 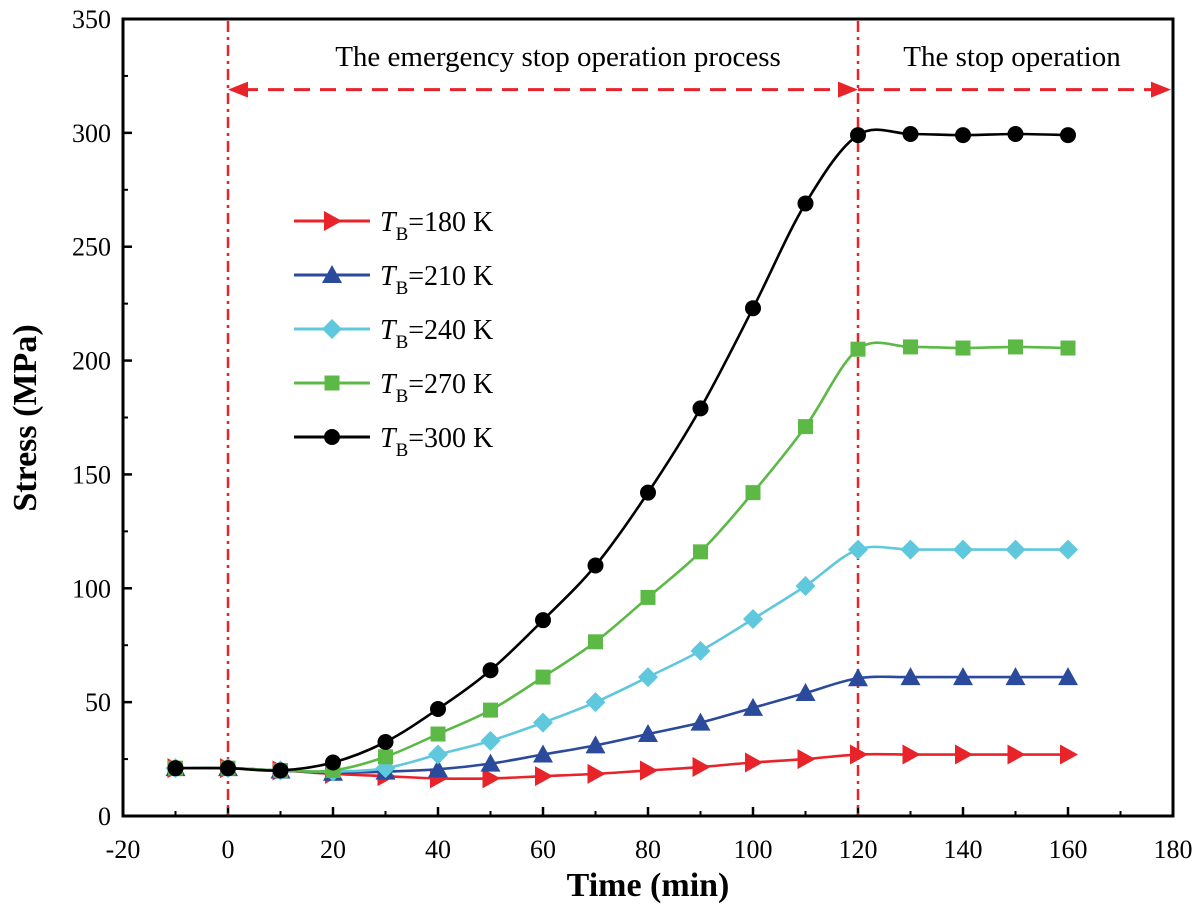 I want to click on x-tick-label: 120, so click(x=858, y=849).